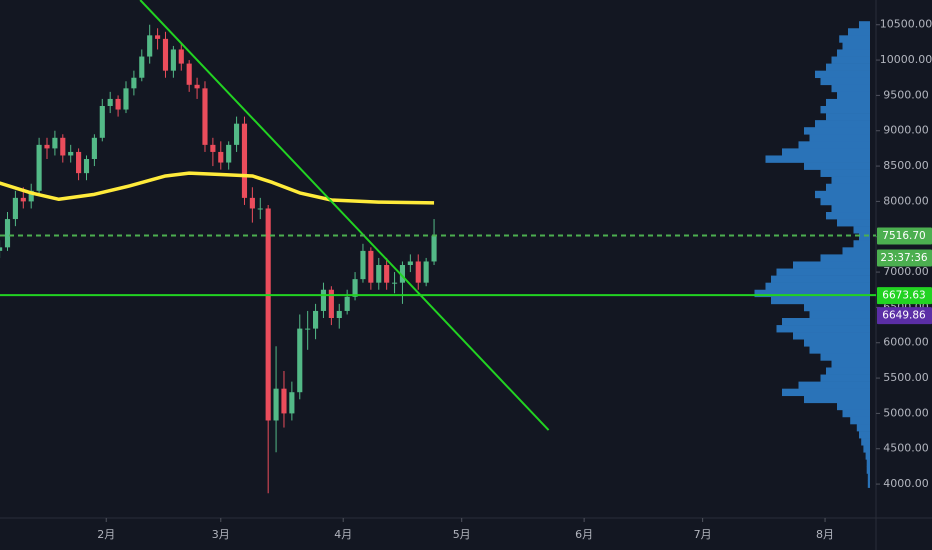 Image resolution: width=932 pixels, height=550 pixels. I want to click on y-tick-label: 6000.00, so click(906, 342).